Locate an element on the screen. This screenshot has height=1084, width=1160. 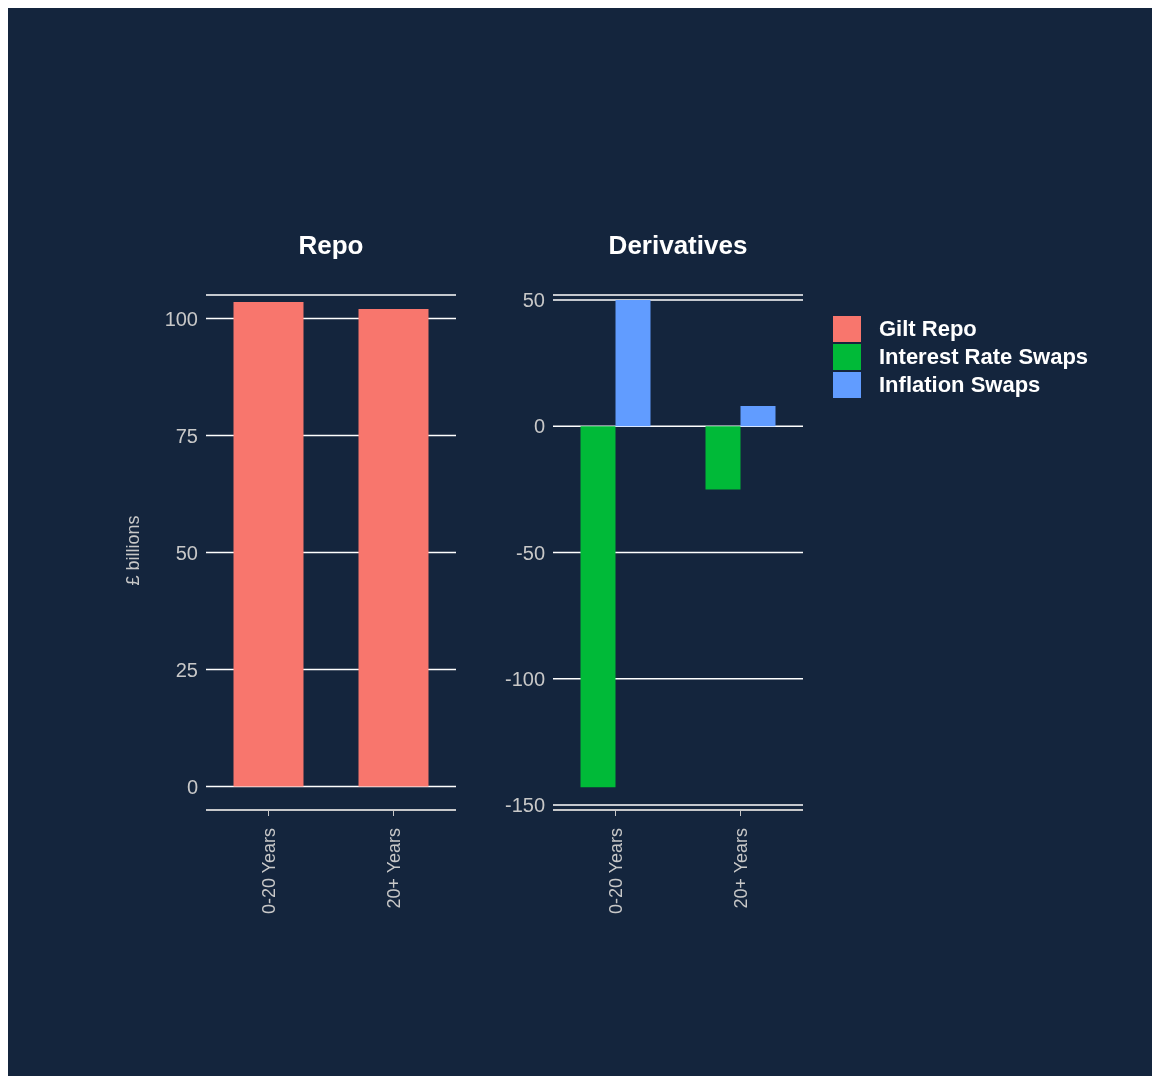
y-tick-label: -150 is located at coordinates (524, 805).